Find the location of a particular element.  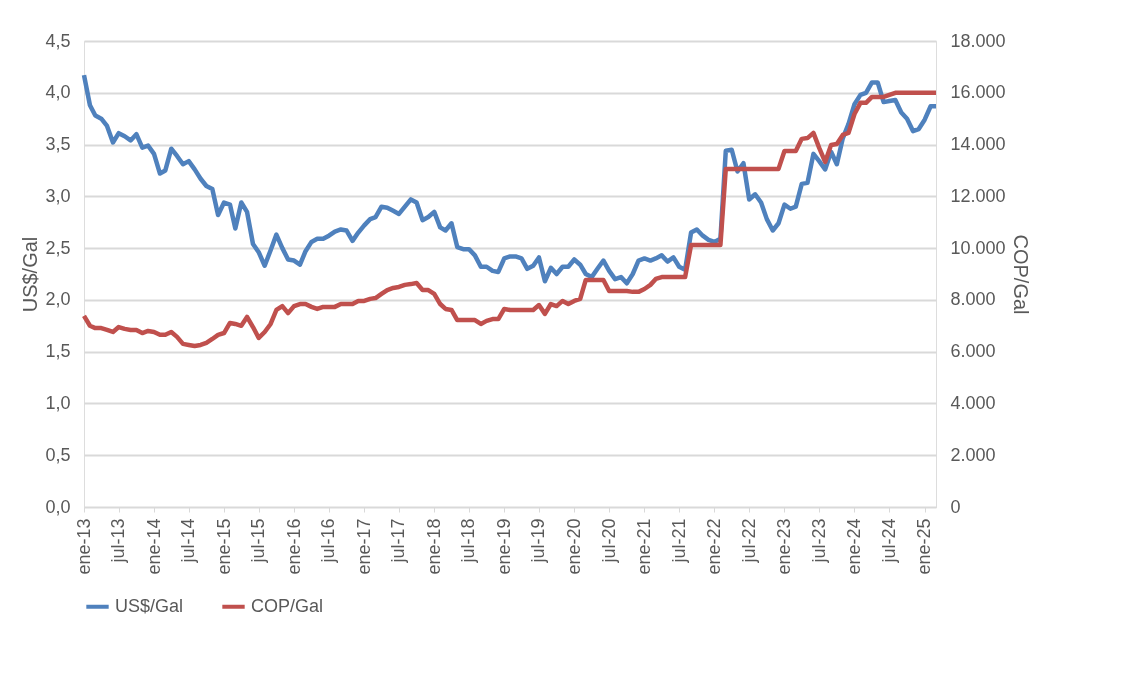

y2-tick-label: 14.000 is located at coordinates (978, 144).